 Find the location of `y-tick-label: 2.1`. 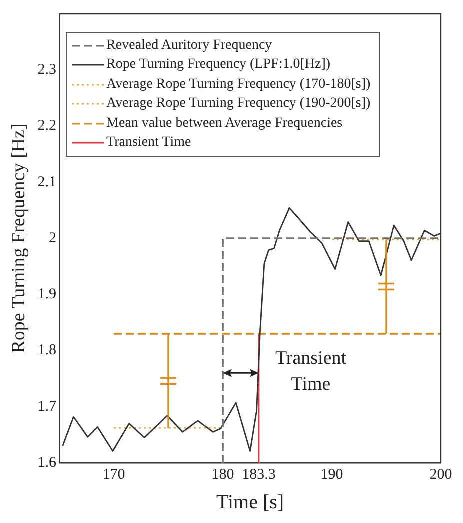

y-tick-label: 2.1 is located at coordinates (47, 182).